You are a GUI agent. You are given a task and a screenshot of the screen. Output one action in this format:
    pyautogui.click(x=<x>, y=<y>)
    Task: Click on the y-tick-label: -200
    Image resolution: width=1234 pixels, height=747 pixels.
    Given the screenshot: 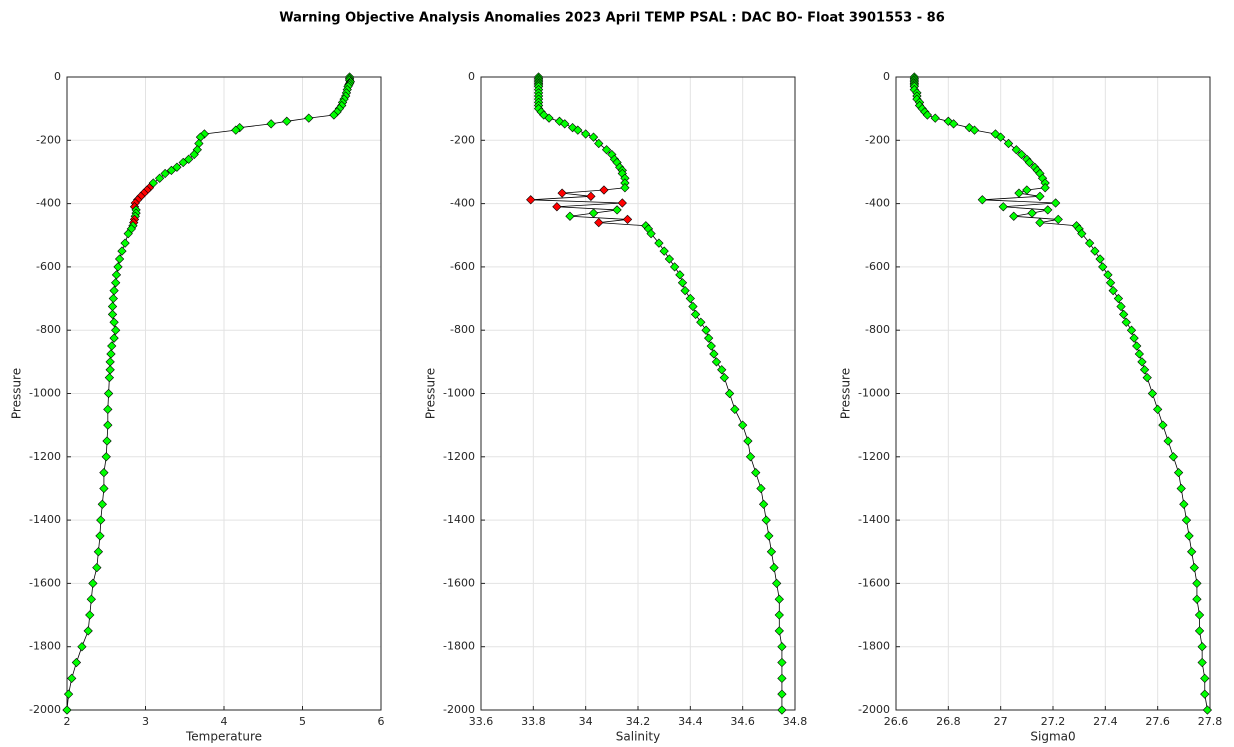 What is the action you would take?
    pyautogui.click(x=462, y=139)
    